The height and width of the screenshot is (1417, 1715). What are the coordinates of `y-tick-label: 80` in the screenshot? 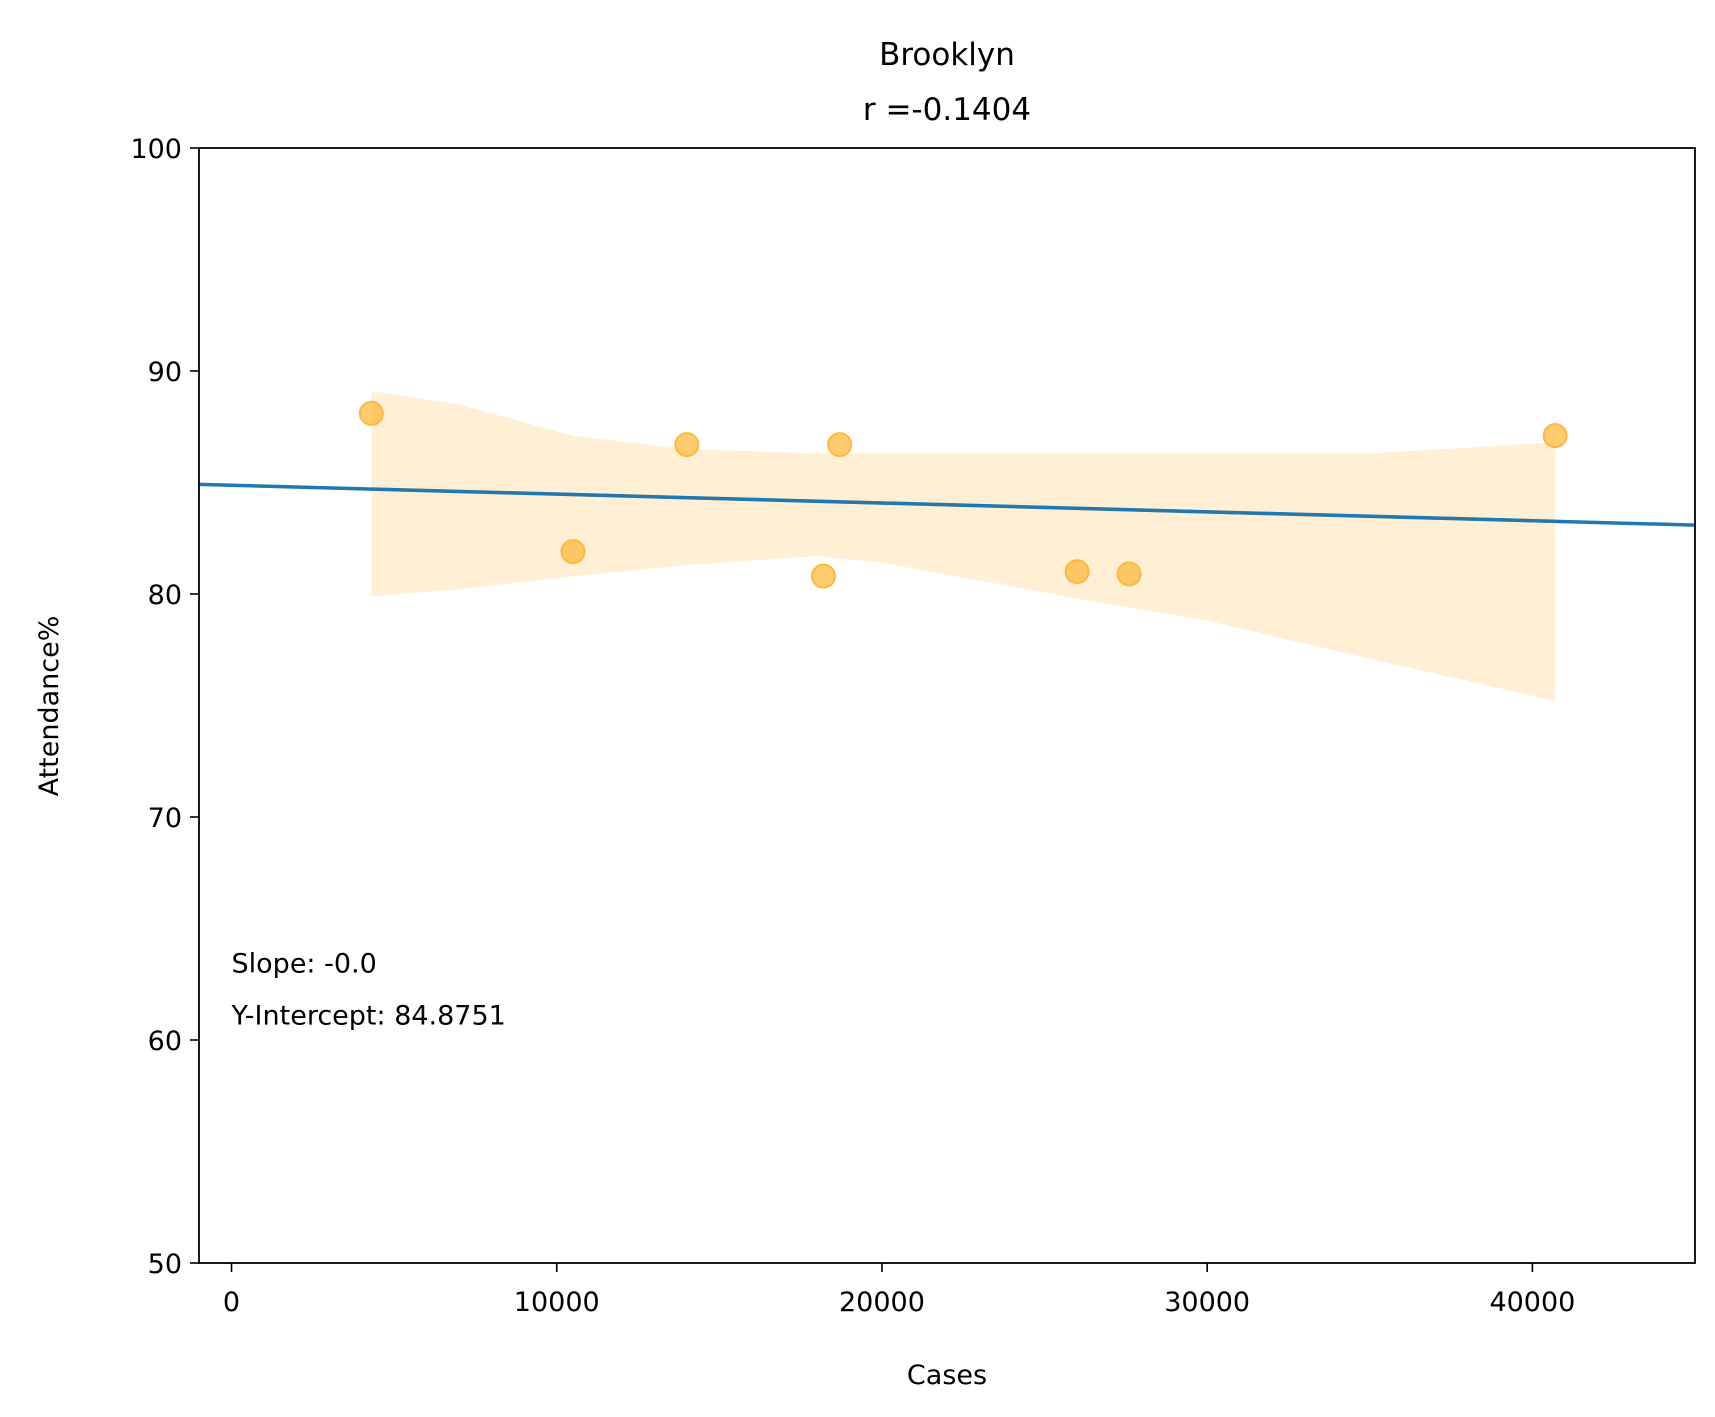 It's located at (165, 595).